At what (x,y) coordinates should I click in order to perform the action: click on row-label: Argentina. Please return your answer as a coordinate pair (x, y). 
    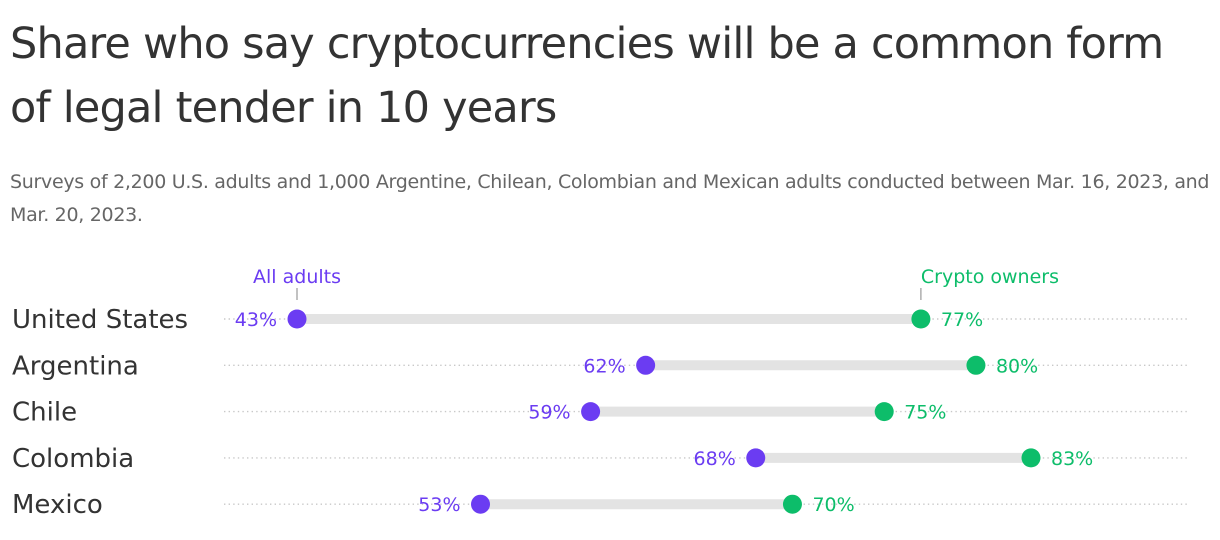
    Looking at the image, I should click on (75, 366).